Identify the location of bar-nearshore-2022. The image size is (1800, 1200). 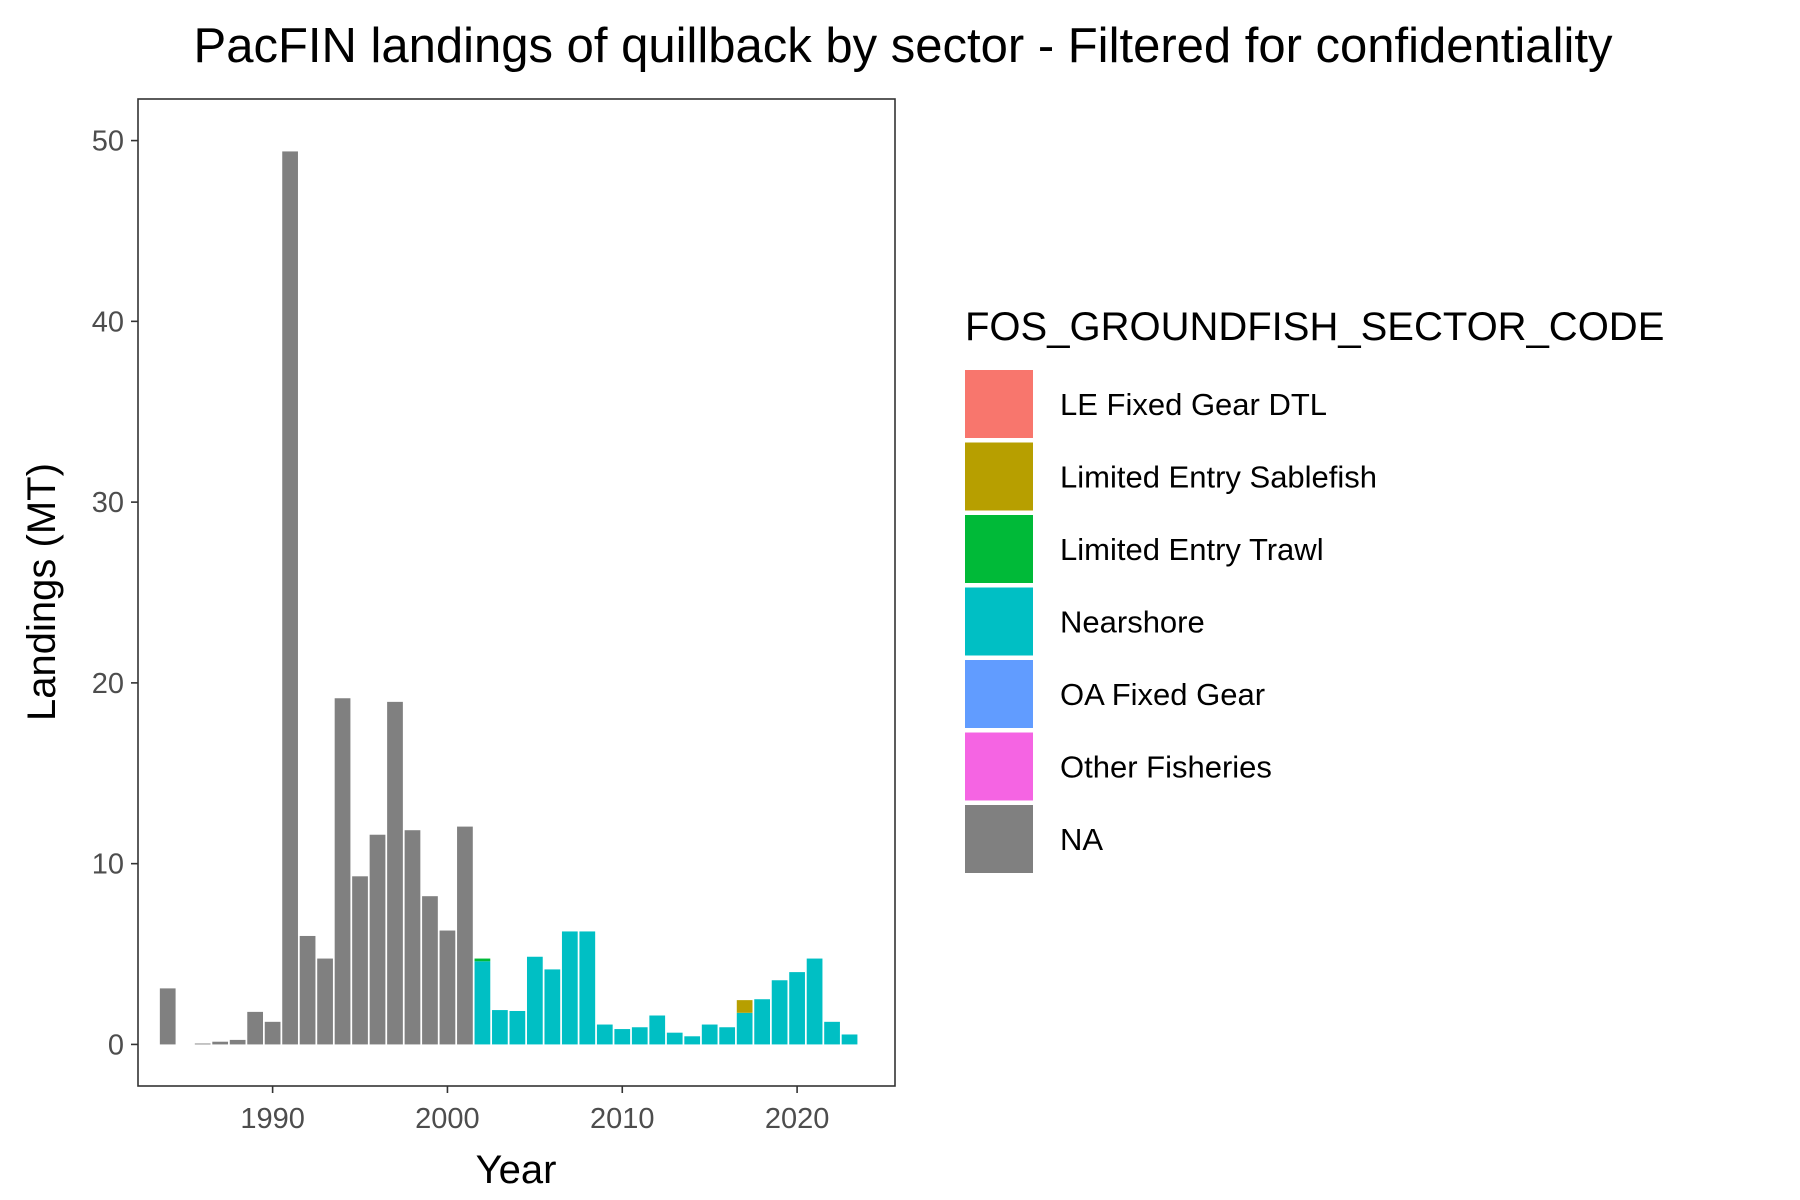
(832, 1033).